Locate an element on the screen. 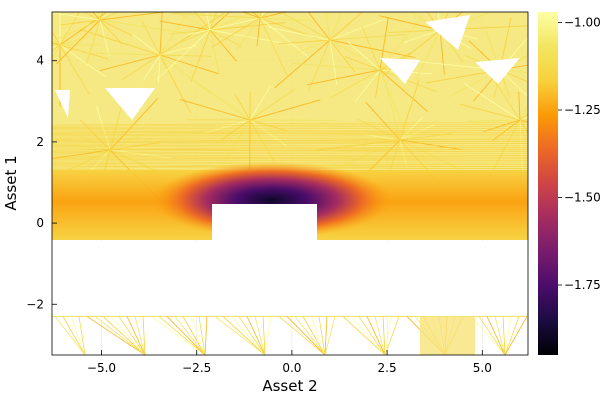  x-tick-label: −2.5 is located at coordinates (196, 368).